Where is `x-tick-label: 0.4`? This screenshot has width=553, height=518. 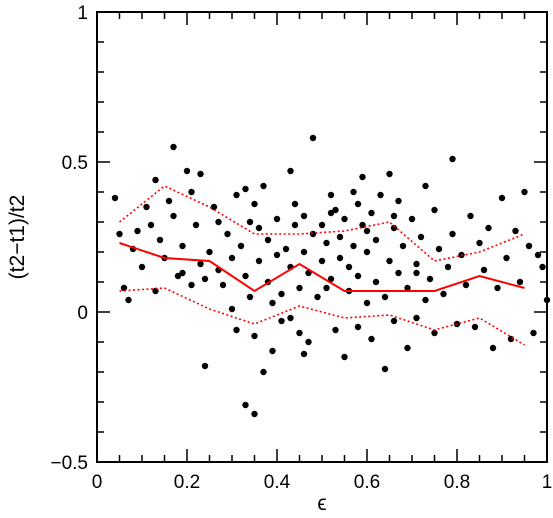
x-tick-label: 0.4 is located at coordinates (277, 482).